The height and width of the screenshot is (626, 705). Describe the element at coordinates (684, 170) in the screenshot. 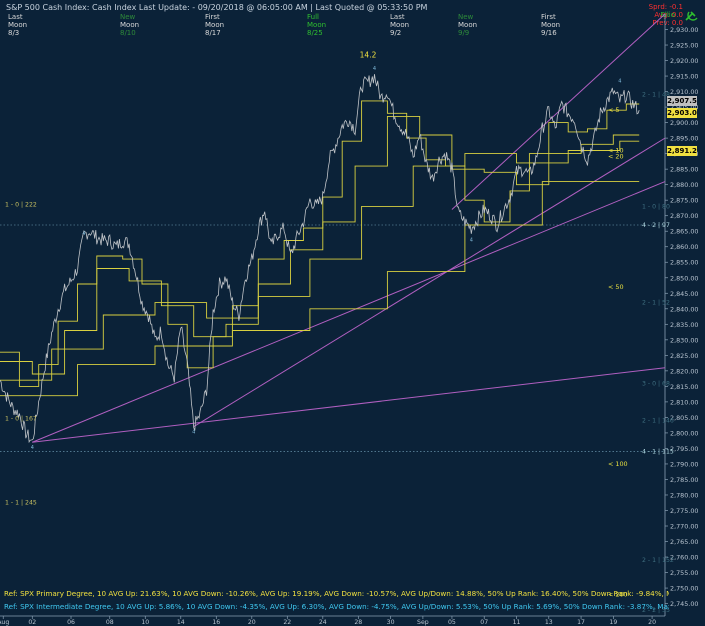

I see `y-tick-label: 2,885.00` at that location.